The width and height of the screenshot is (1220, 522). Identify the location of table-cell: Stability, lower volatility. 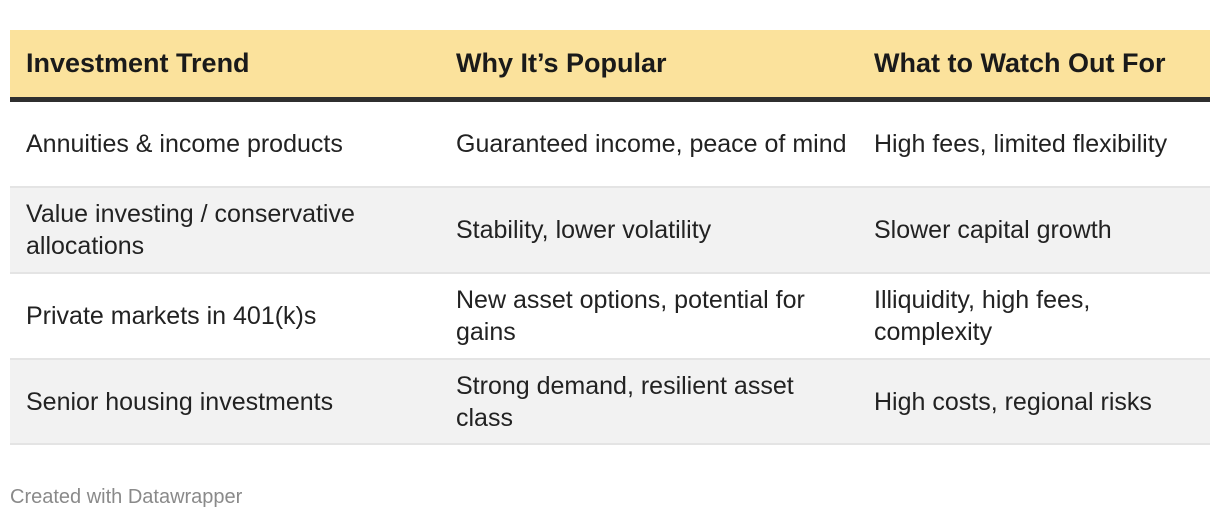
(584, 230).